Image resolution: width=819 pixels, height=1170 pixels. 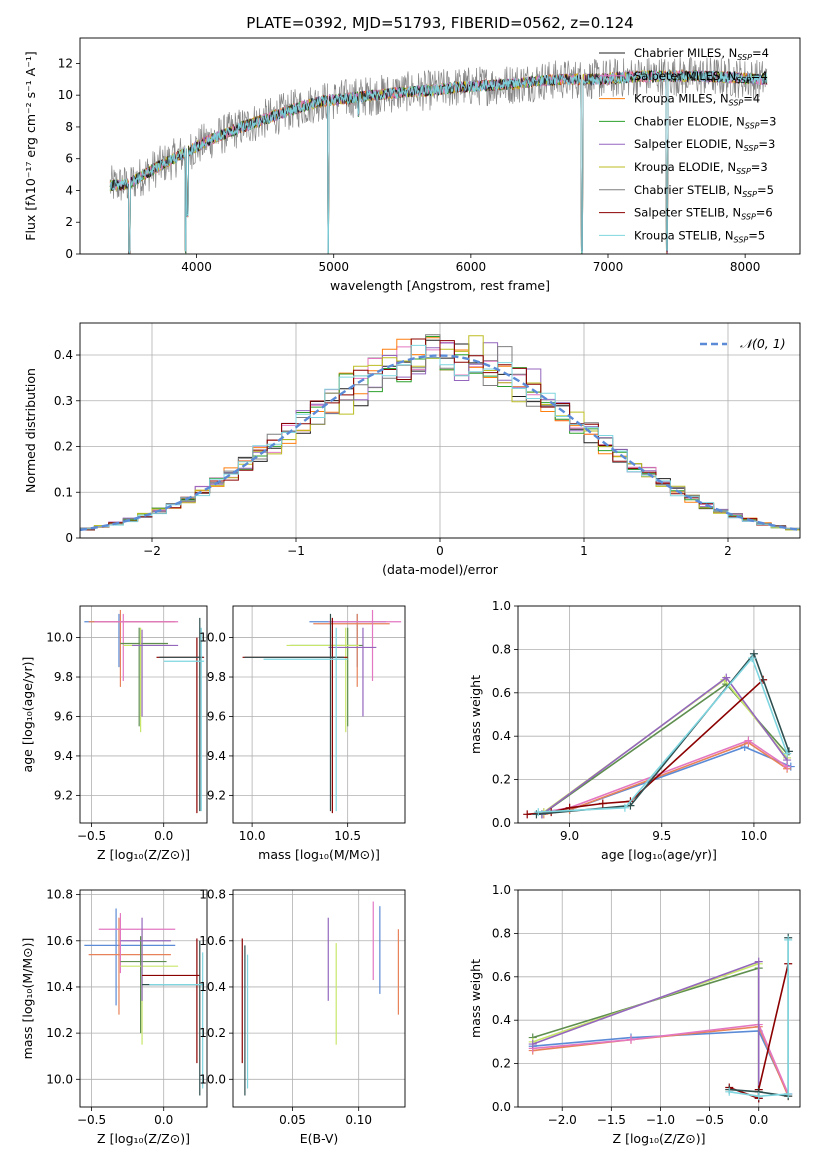 What do you see at coordinates (347, 836) in the screenshot?
I see `x-tick-label: 10.5` at bounding box center [347, 836].